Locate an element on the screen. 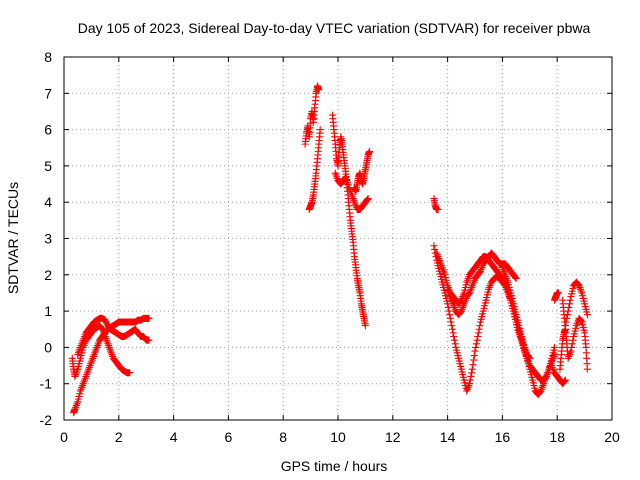  y-tick-label: 3 is located at coordinates (48, 239).